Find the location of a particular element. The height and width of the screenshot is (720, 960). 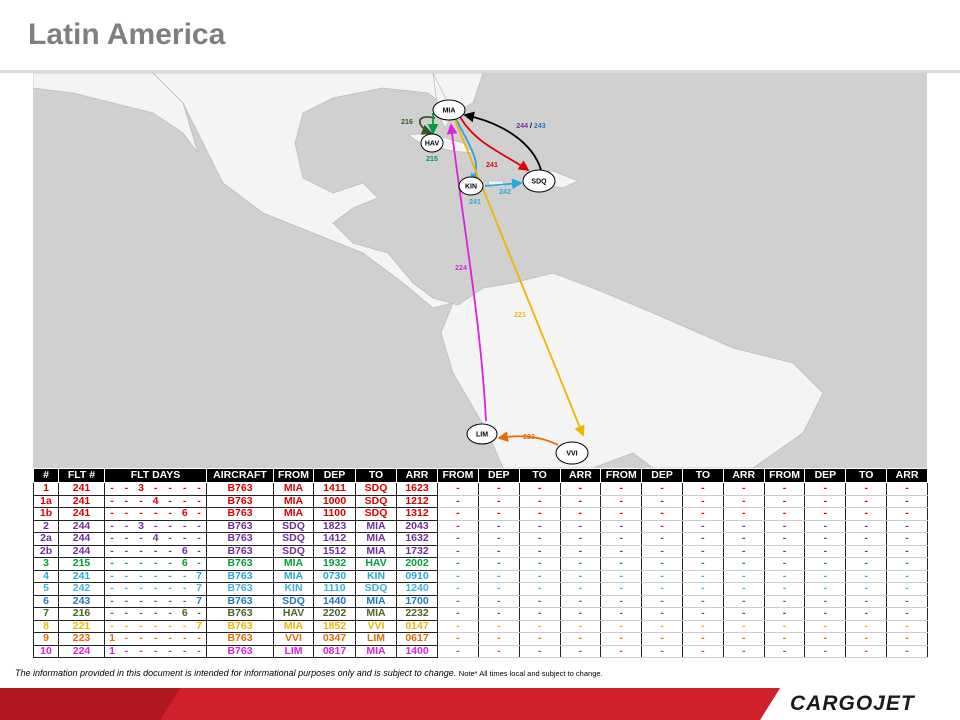

cell: 1312 is located at coordinates (417, 514).